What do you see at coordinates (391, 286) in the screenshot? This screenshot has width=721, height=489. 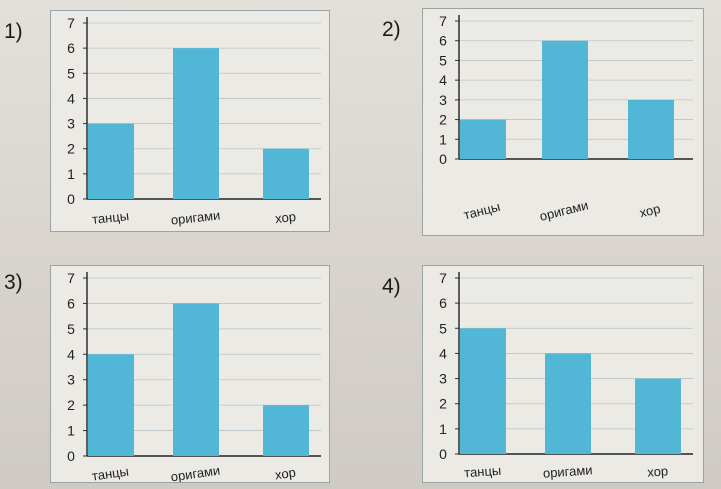 I see `chart-number-label: 4)` at bounding box center [391, 286].